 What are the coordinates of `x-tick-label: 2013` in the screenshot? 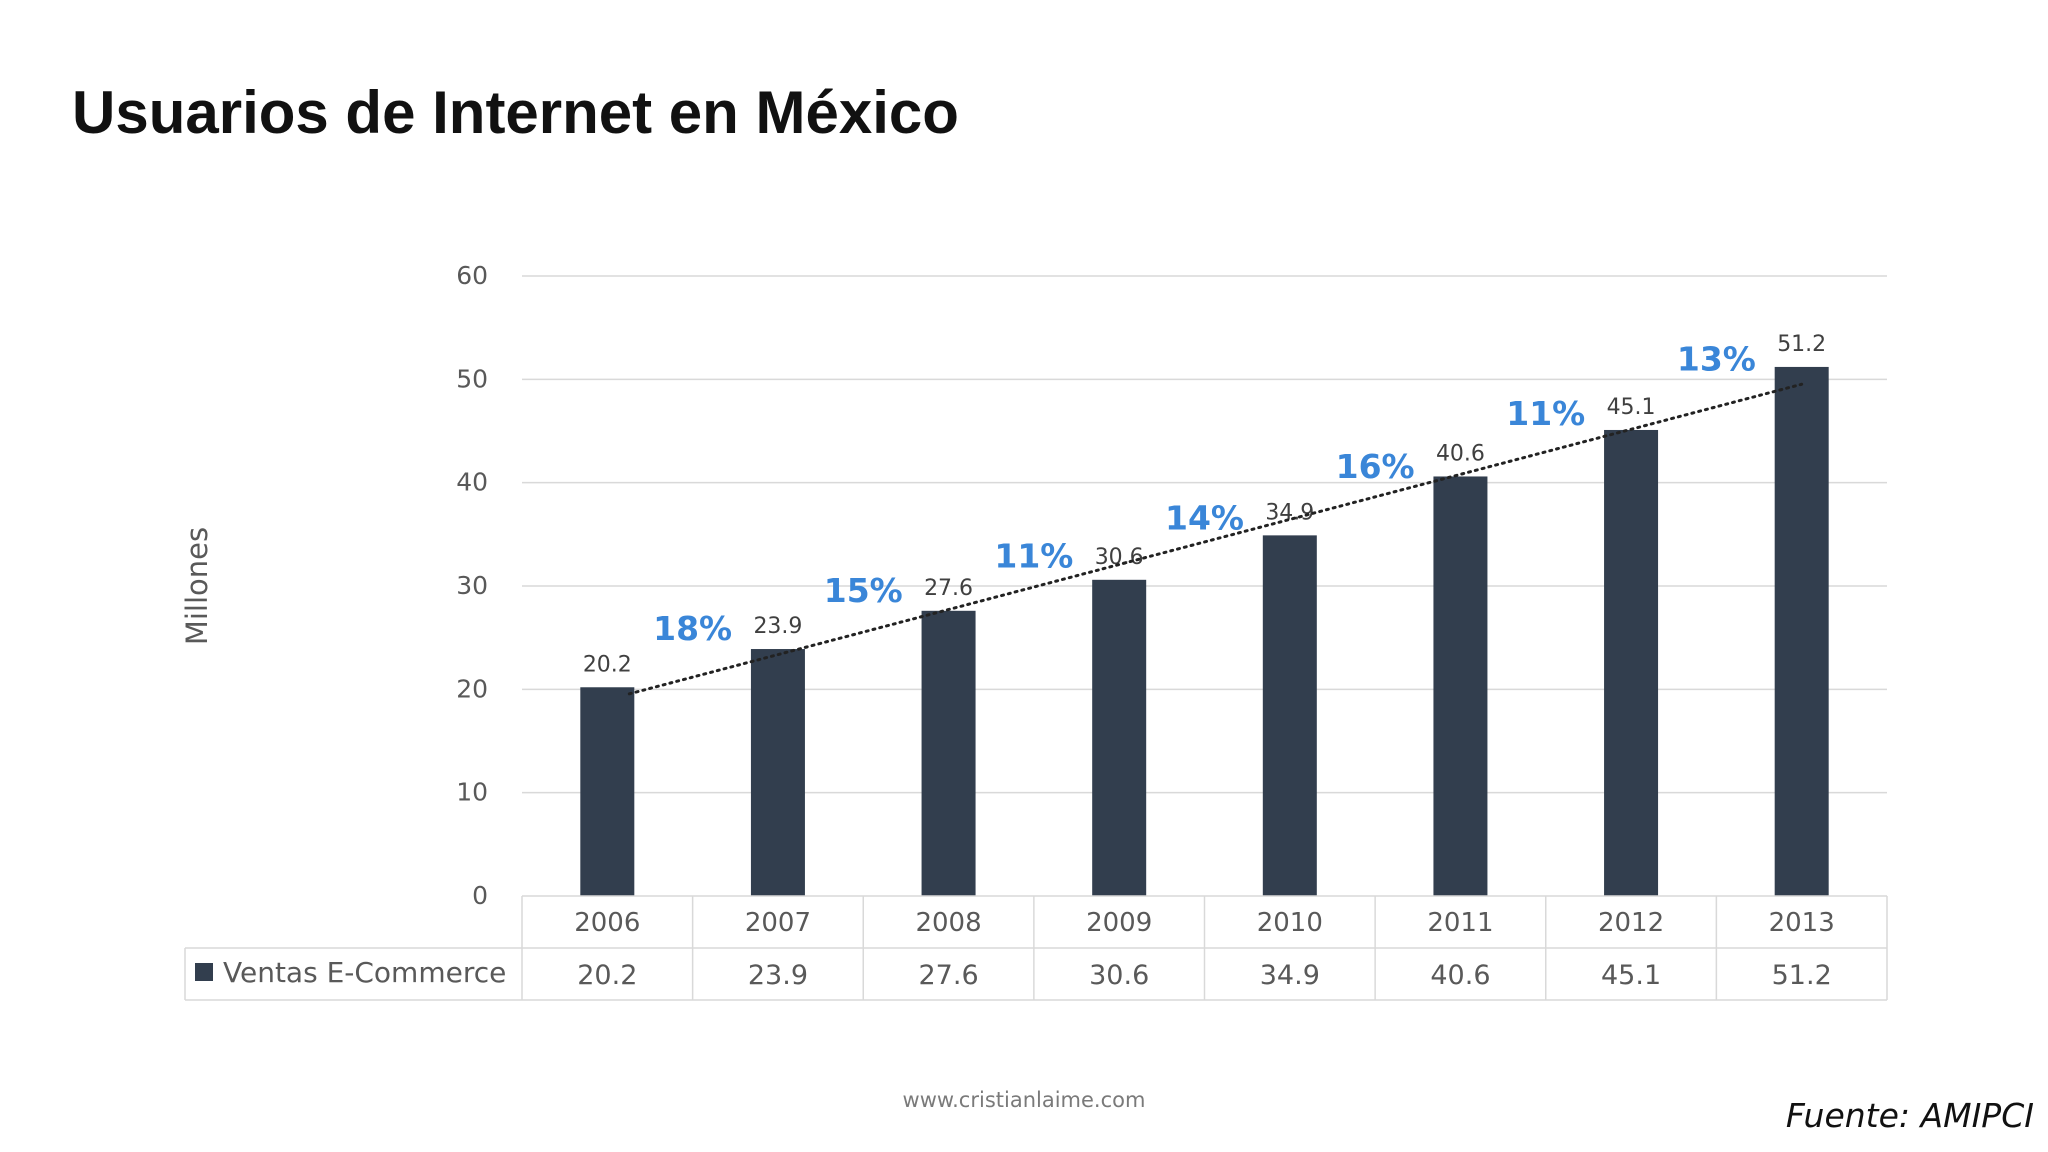 It's located at (1802, 923).